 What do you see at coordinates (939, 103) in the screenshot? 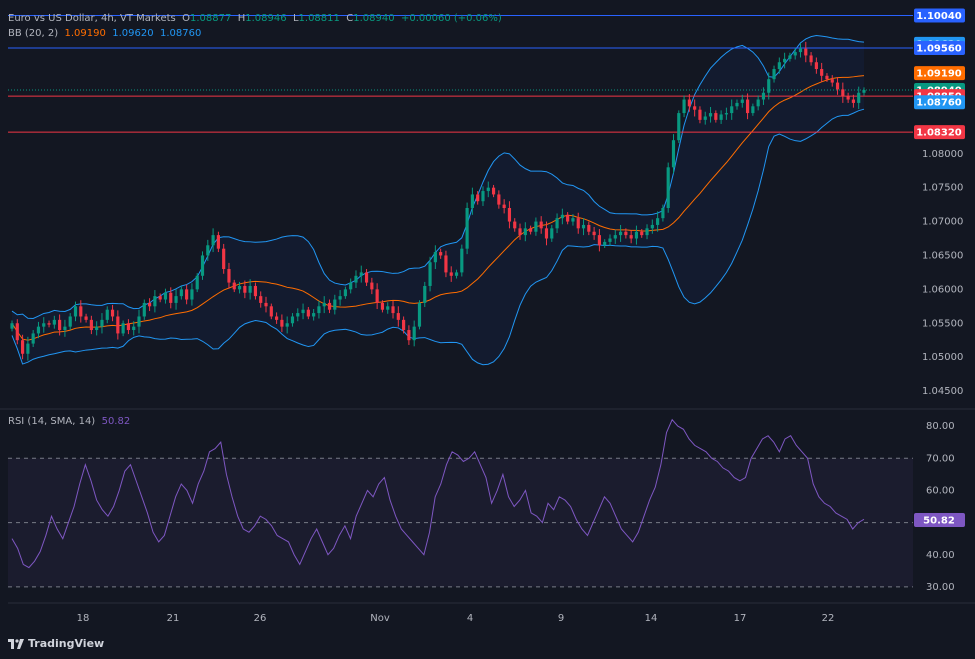
I see `price-tag-text: 1.08760` at bounding box center [939, 103].